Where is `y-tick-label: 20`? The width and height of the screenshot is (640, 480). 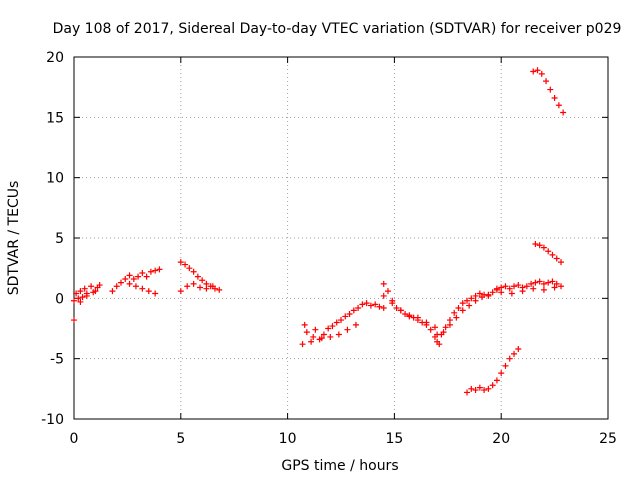
y-tick-label: 20 is located at coordinates (55, 58).